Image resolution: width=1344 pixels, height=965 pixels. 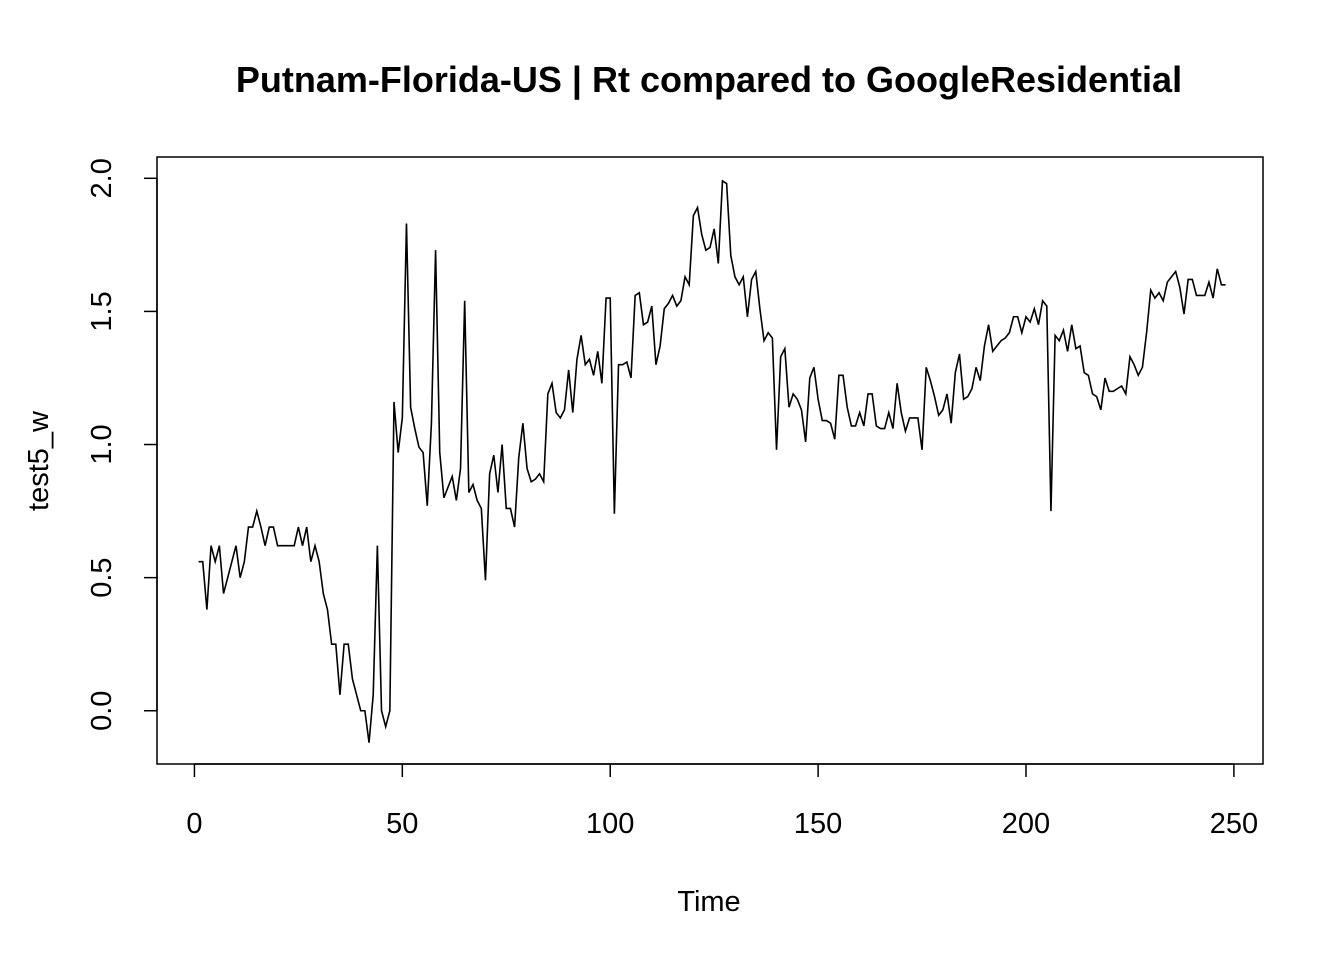 What do you see at coordinates (102, 711) in the screenshot?
I see `y-tick-label: 0.0` at bounding box center [102, 711].